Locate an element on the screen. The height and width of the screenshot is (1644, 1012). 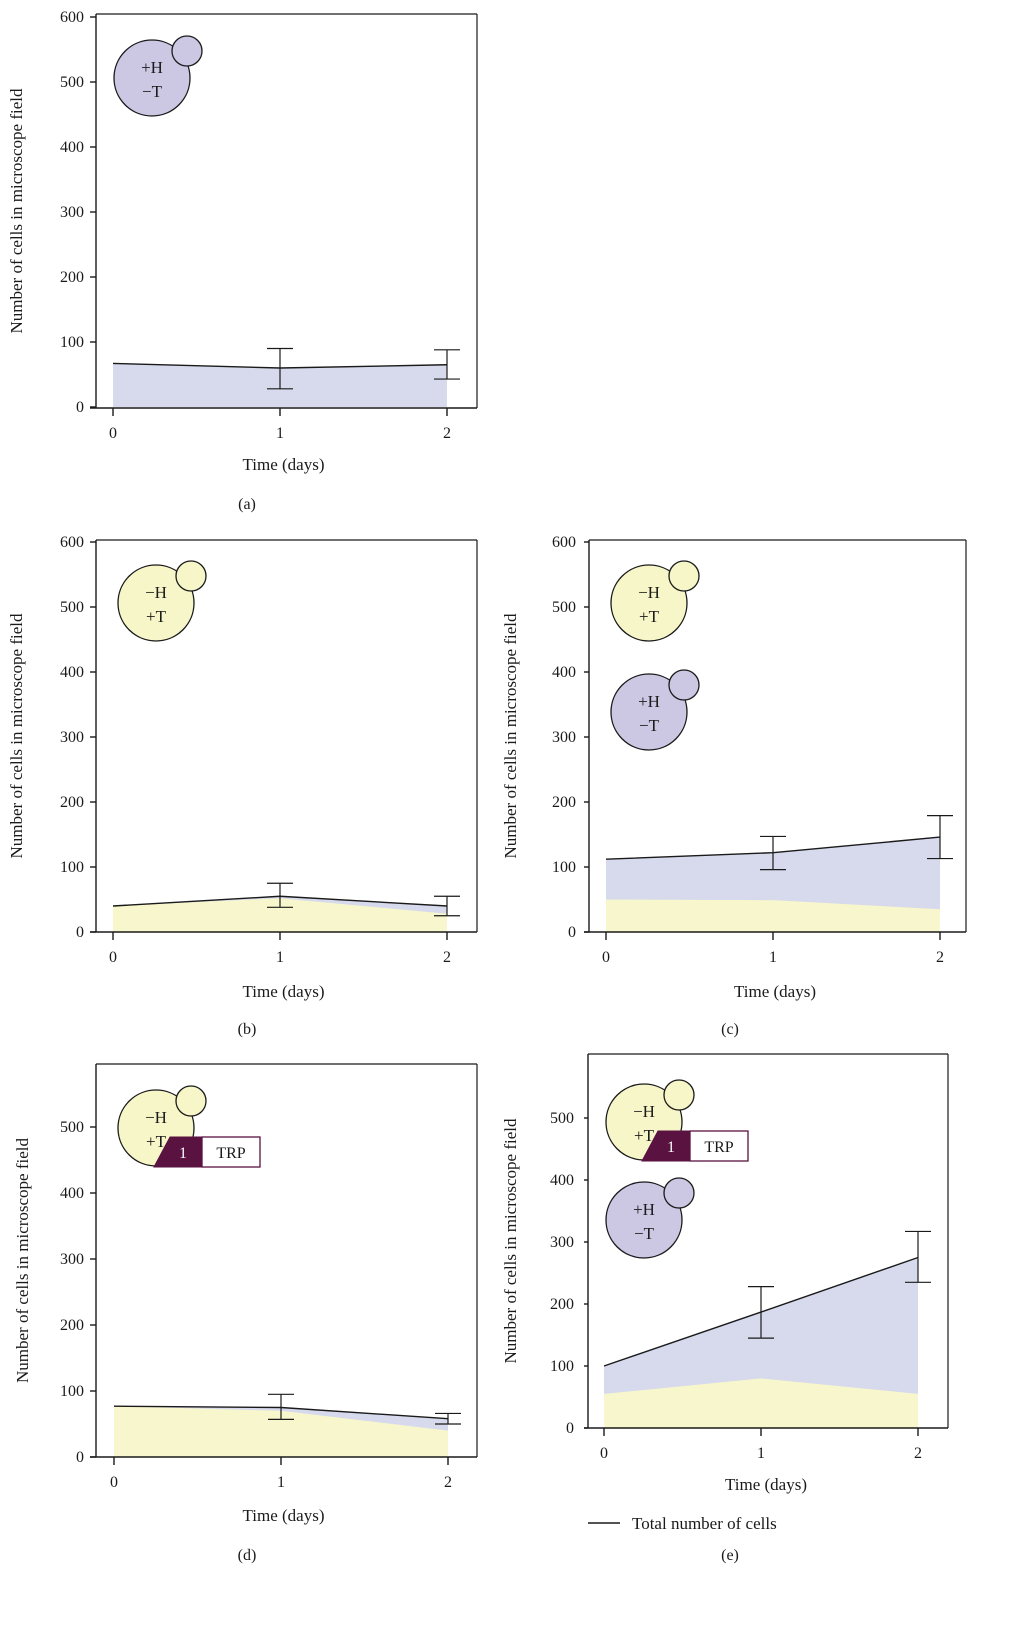
cell-genotype-line2: −T is located at coordinates (644, 1233).